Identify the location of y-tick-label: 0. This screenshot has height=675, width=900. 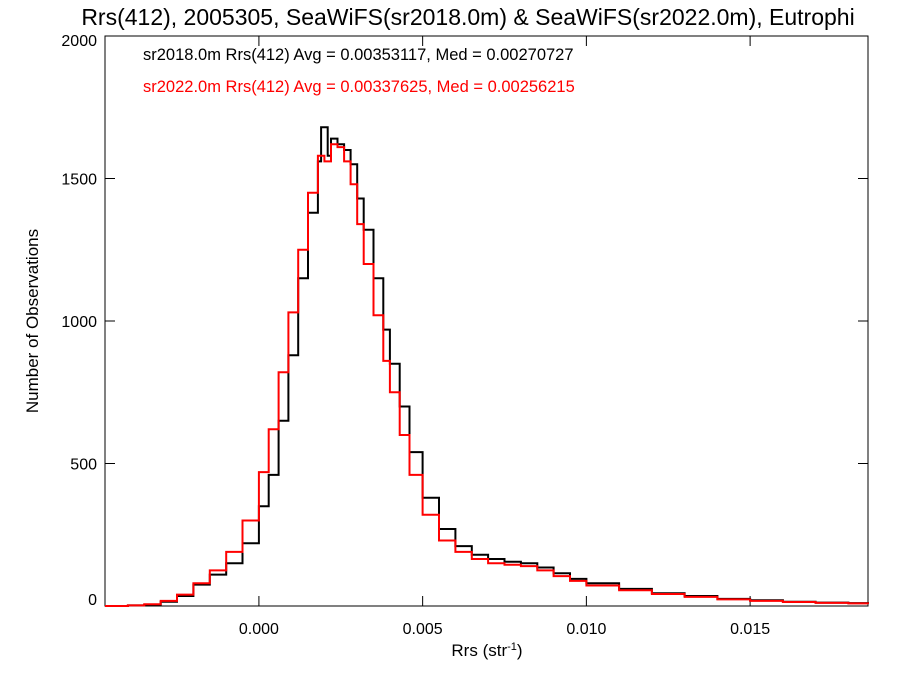
(92, 600).